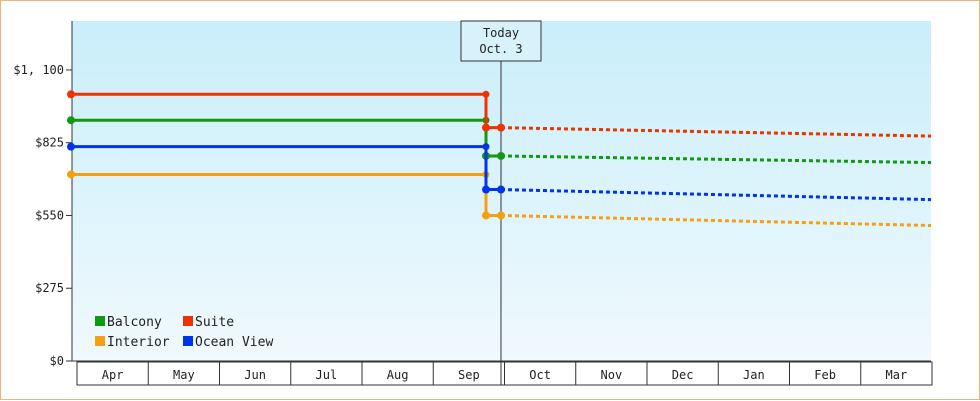  Describe the element at coordinates (499, 172) in the screenshot. I see `series-ocean-view` at that location.